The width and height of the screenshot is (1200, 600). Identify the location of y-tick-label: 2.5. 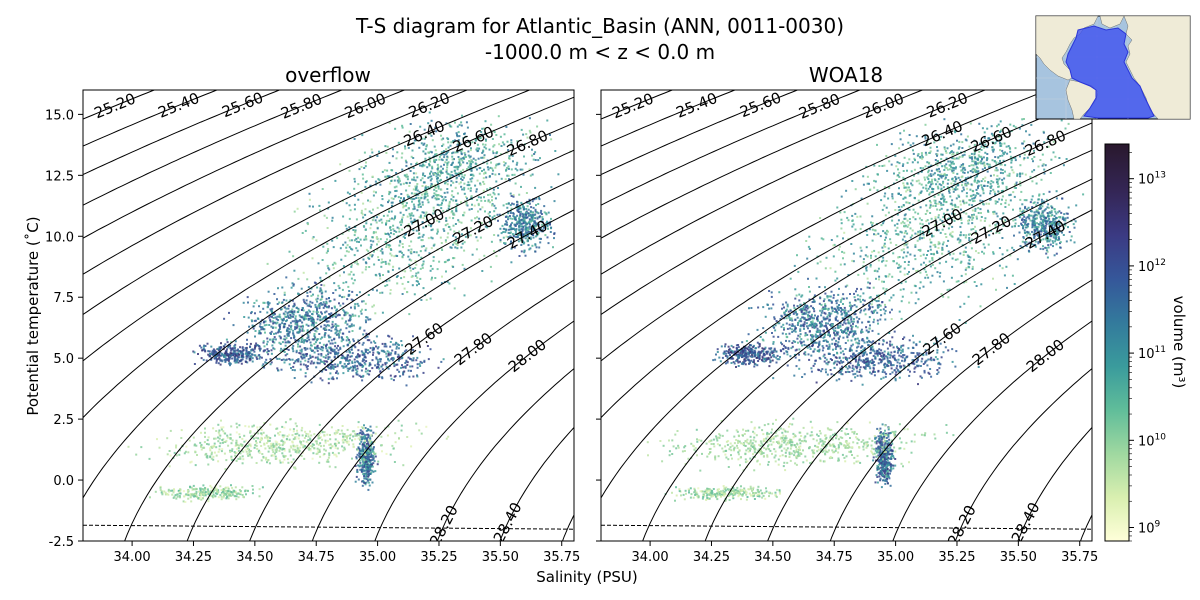
(63, 420).